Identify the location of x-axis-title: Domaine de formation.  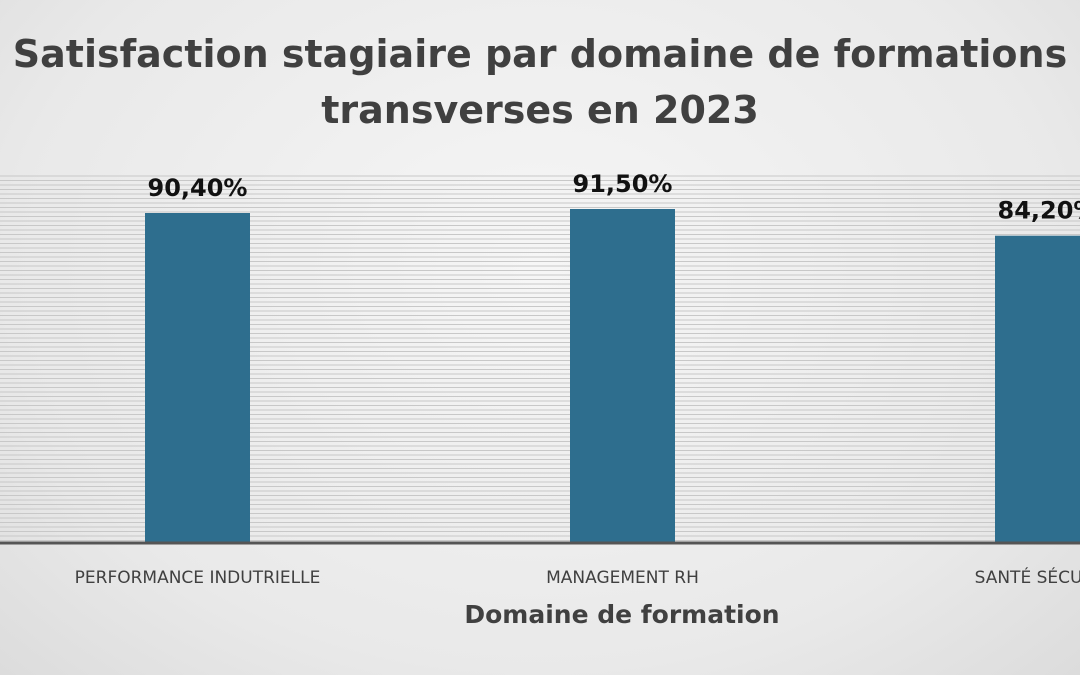
(622, 614).